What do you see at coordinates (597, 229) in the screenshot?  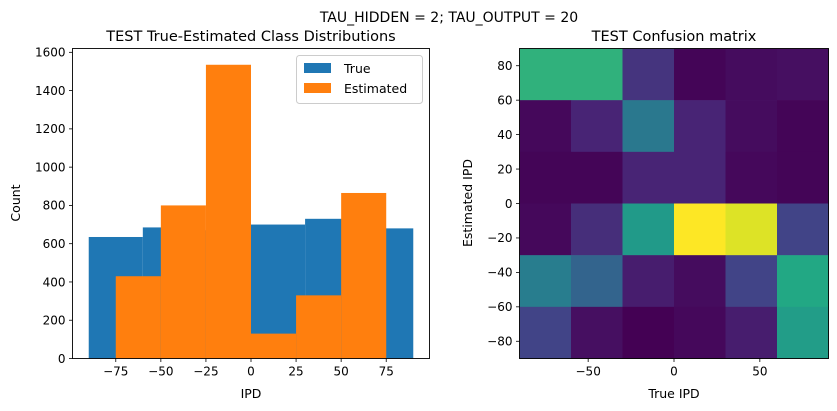 I see `heatmap-cell-r3-c1` at bounding box center [597, 229].